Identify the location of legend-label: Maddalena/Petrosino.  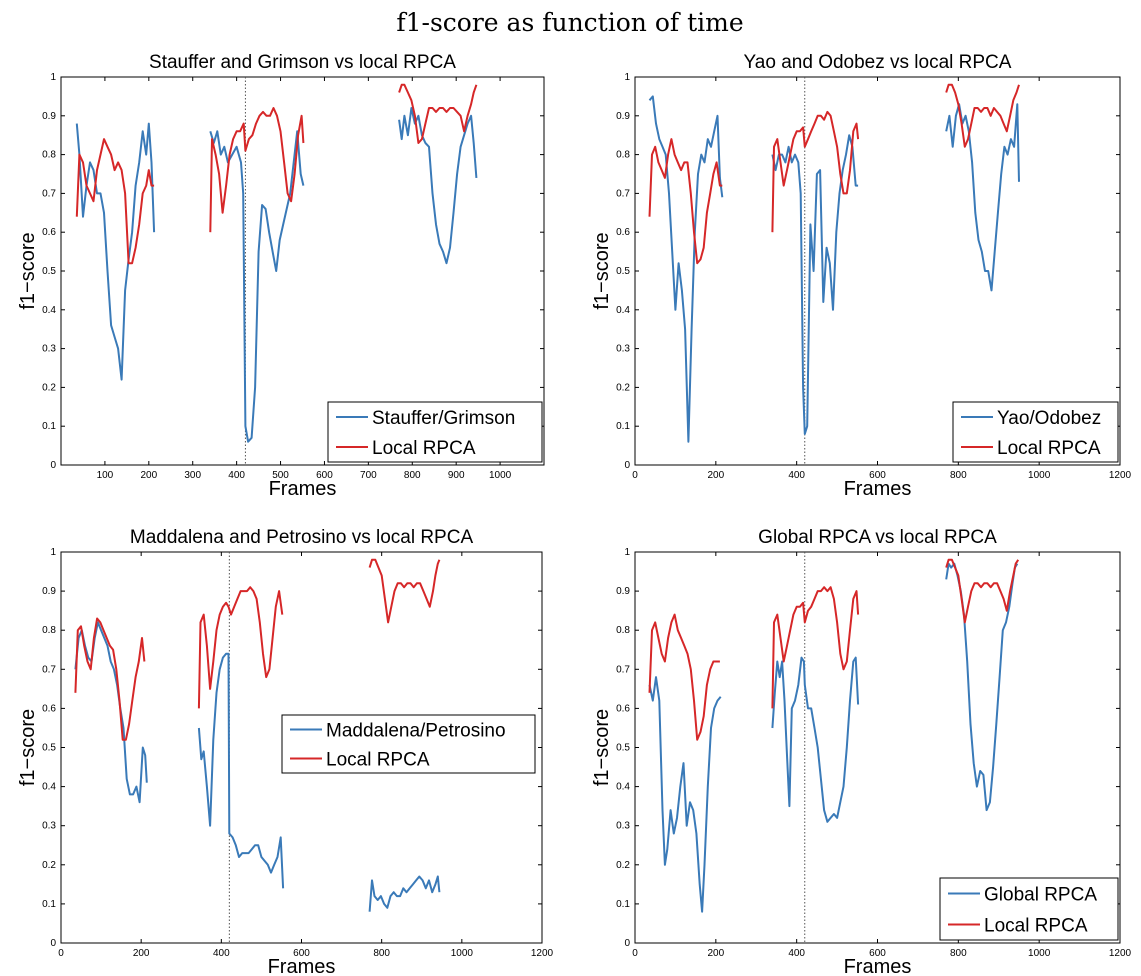
(416, 731).